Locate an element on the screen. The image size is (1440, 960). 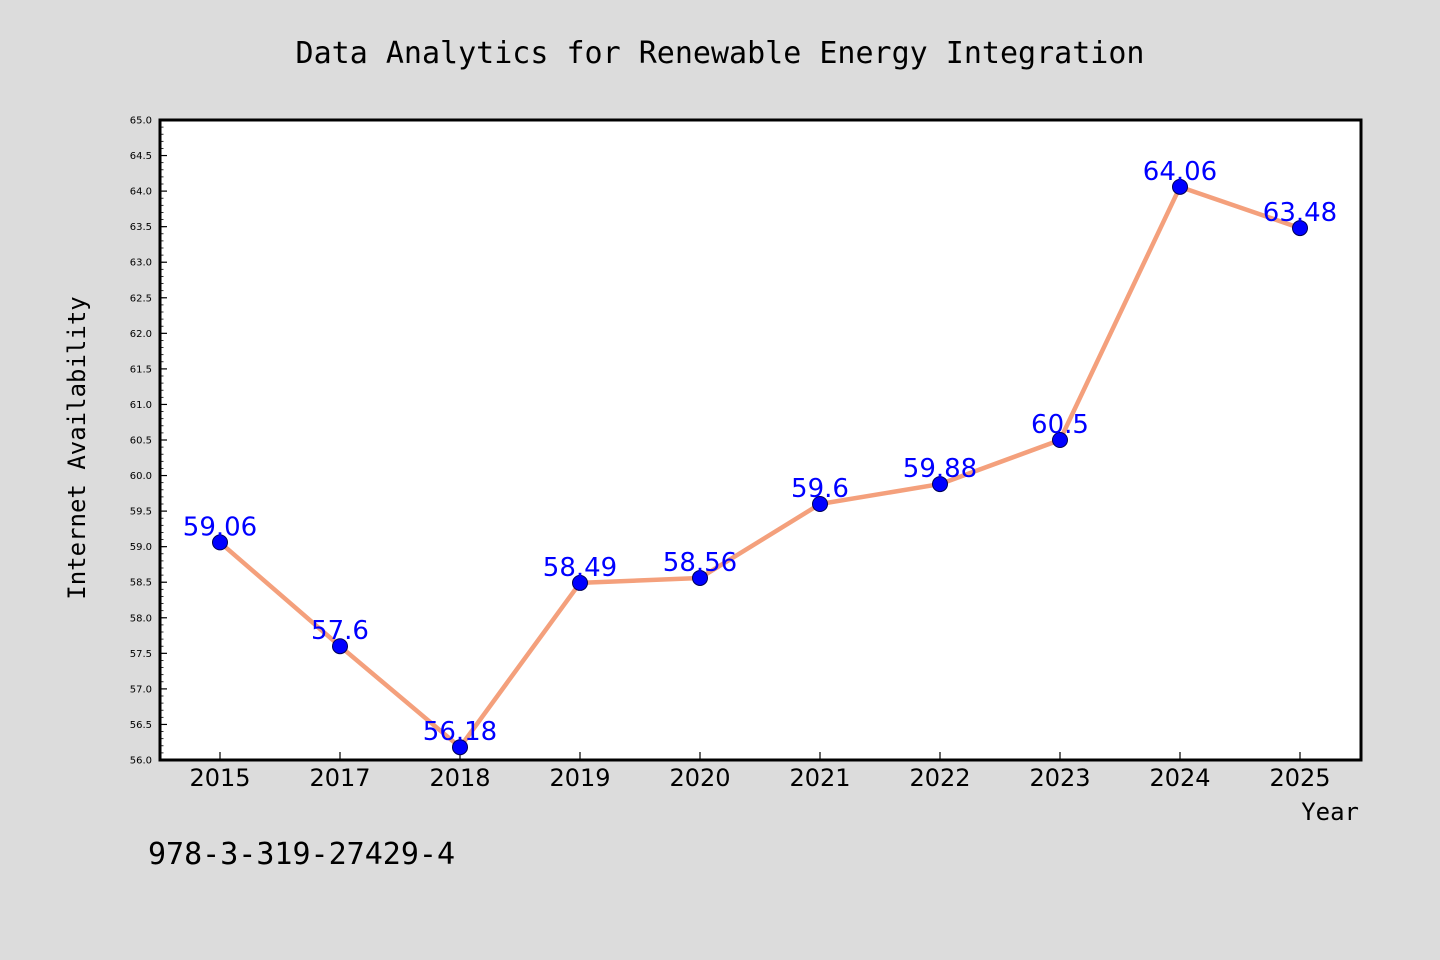
data-label: 56.18 is located at coordinates (460, 732).